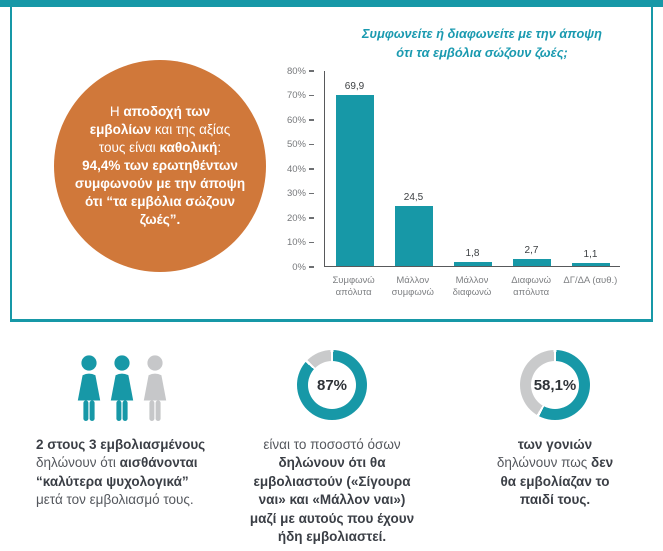 The width and height of the screenshot is (663, 551). I want to click on text-line: μετά τον εμβολιασμό τους., so click(115, 500).